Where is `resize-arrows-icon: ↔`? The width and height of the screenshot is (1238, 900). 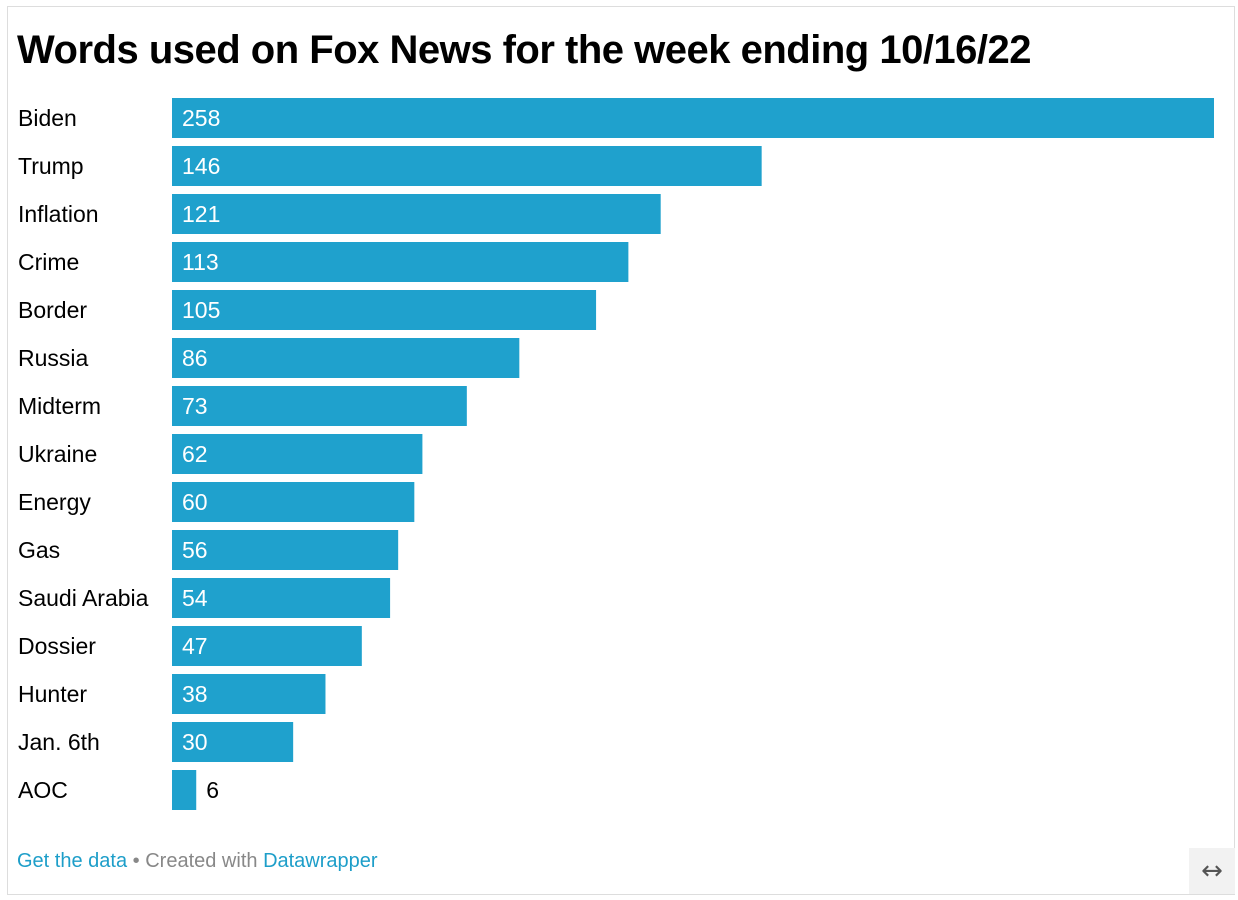 resize-arrows-icon: ↔ is located at coordinates (1212, 871).